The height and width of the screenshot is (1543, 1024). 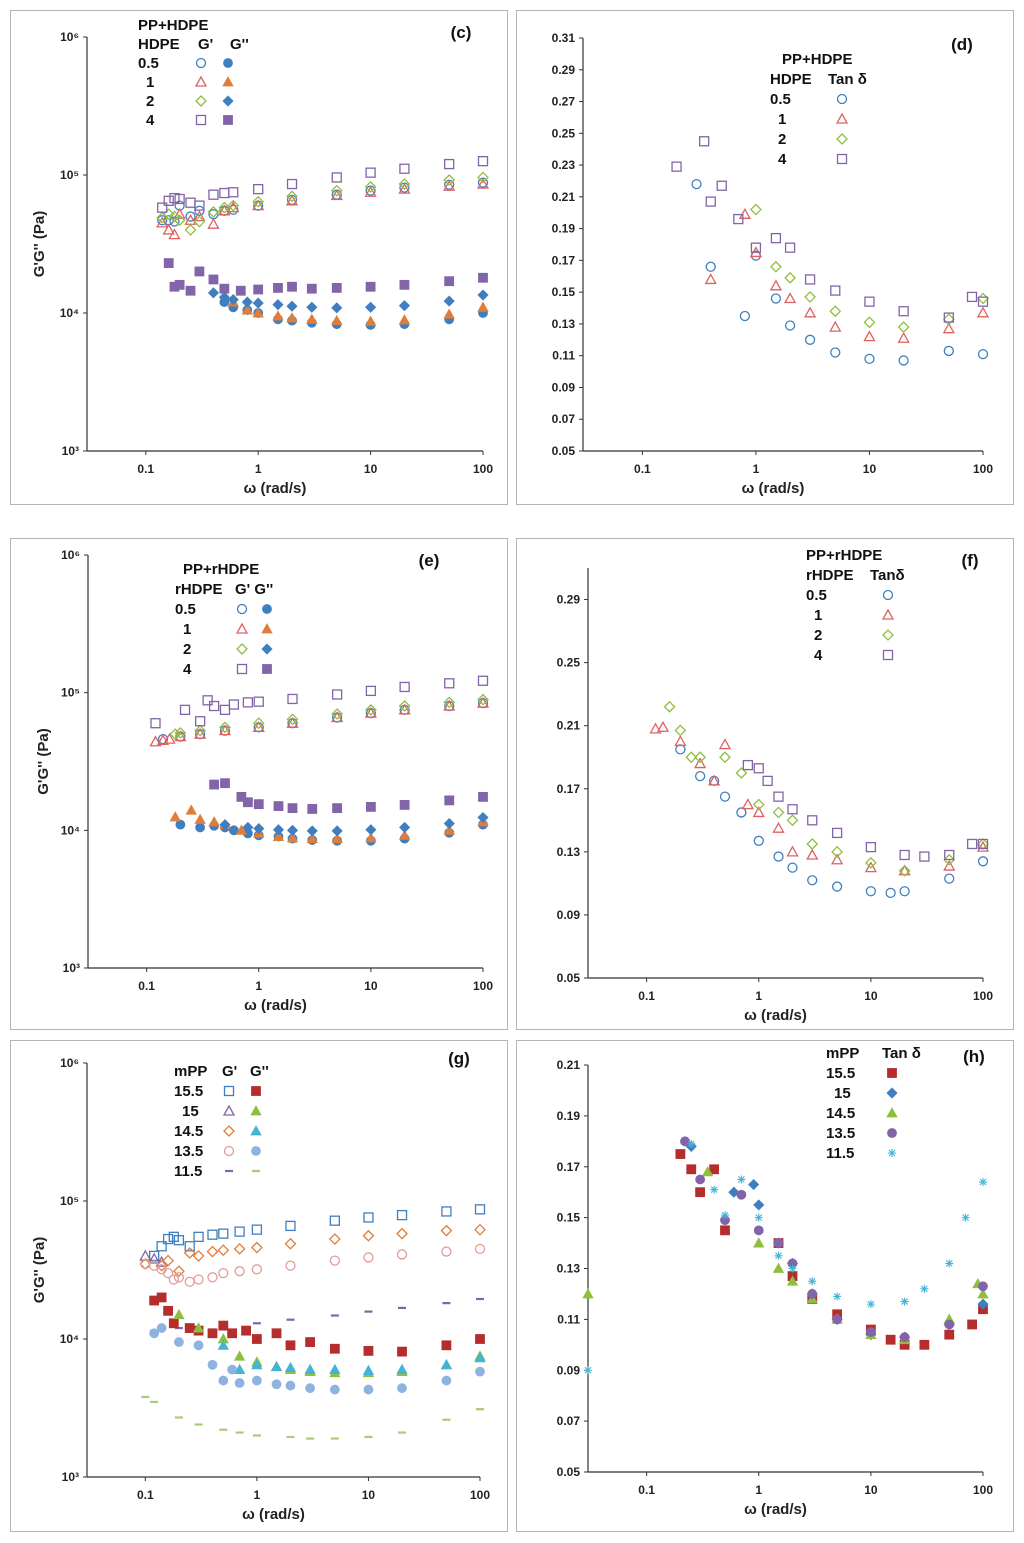 What do you see at coordinates (148, 63) in the screenshot?
I see `legend-row-label: 0.5` at bounding box center [148, 63].